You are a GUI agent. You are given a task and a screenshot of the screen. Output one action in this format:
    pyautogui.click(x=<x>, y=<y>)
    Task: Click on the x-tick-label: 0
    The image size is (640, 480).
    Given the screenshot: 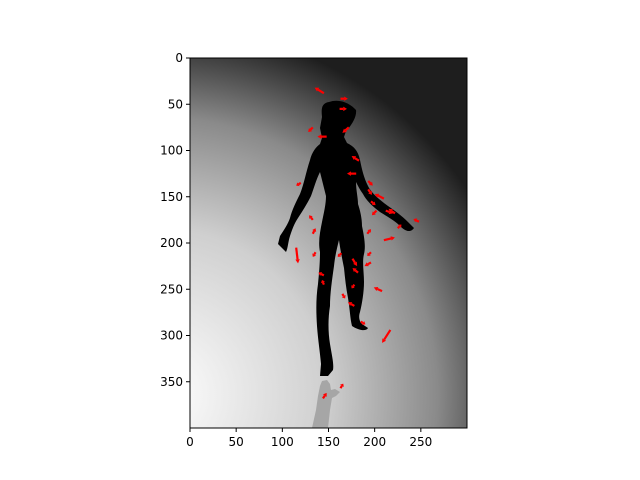 What is the action you would take?
    pyautogui.click(x=190, y=442)
    